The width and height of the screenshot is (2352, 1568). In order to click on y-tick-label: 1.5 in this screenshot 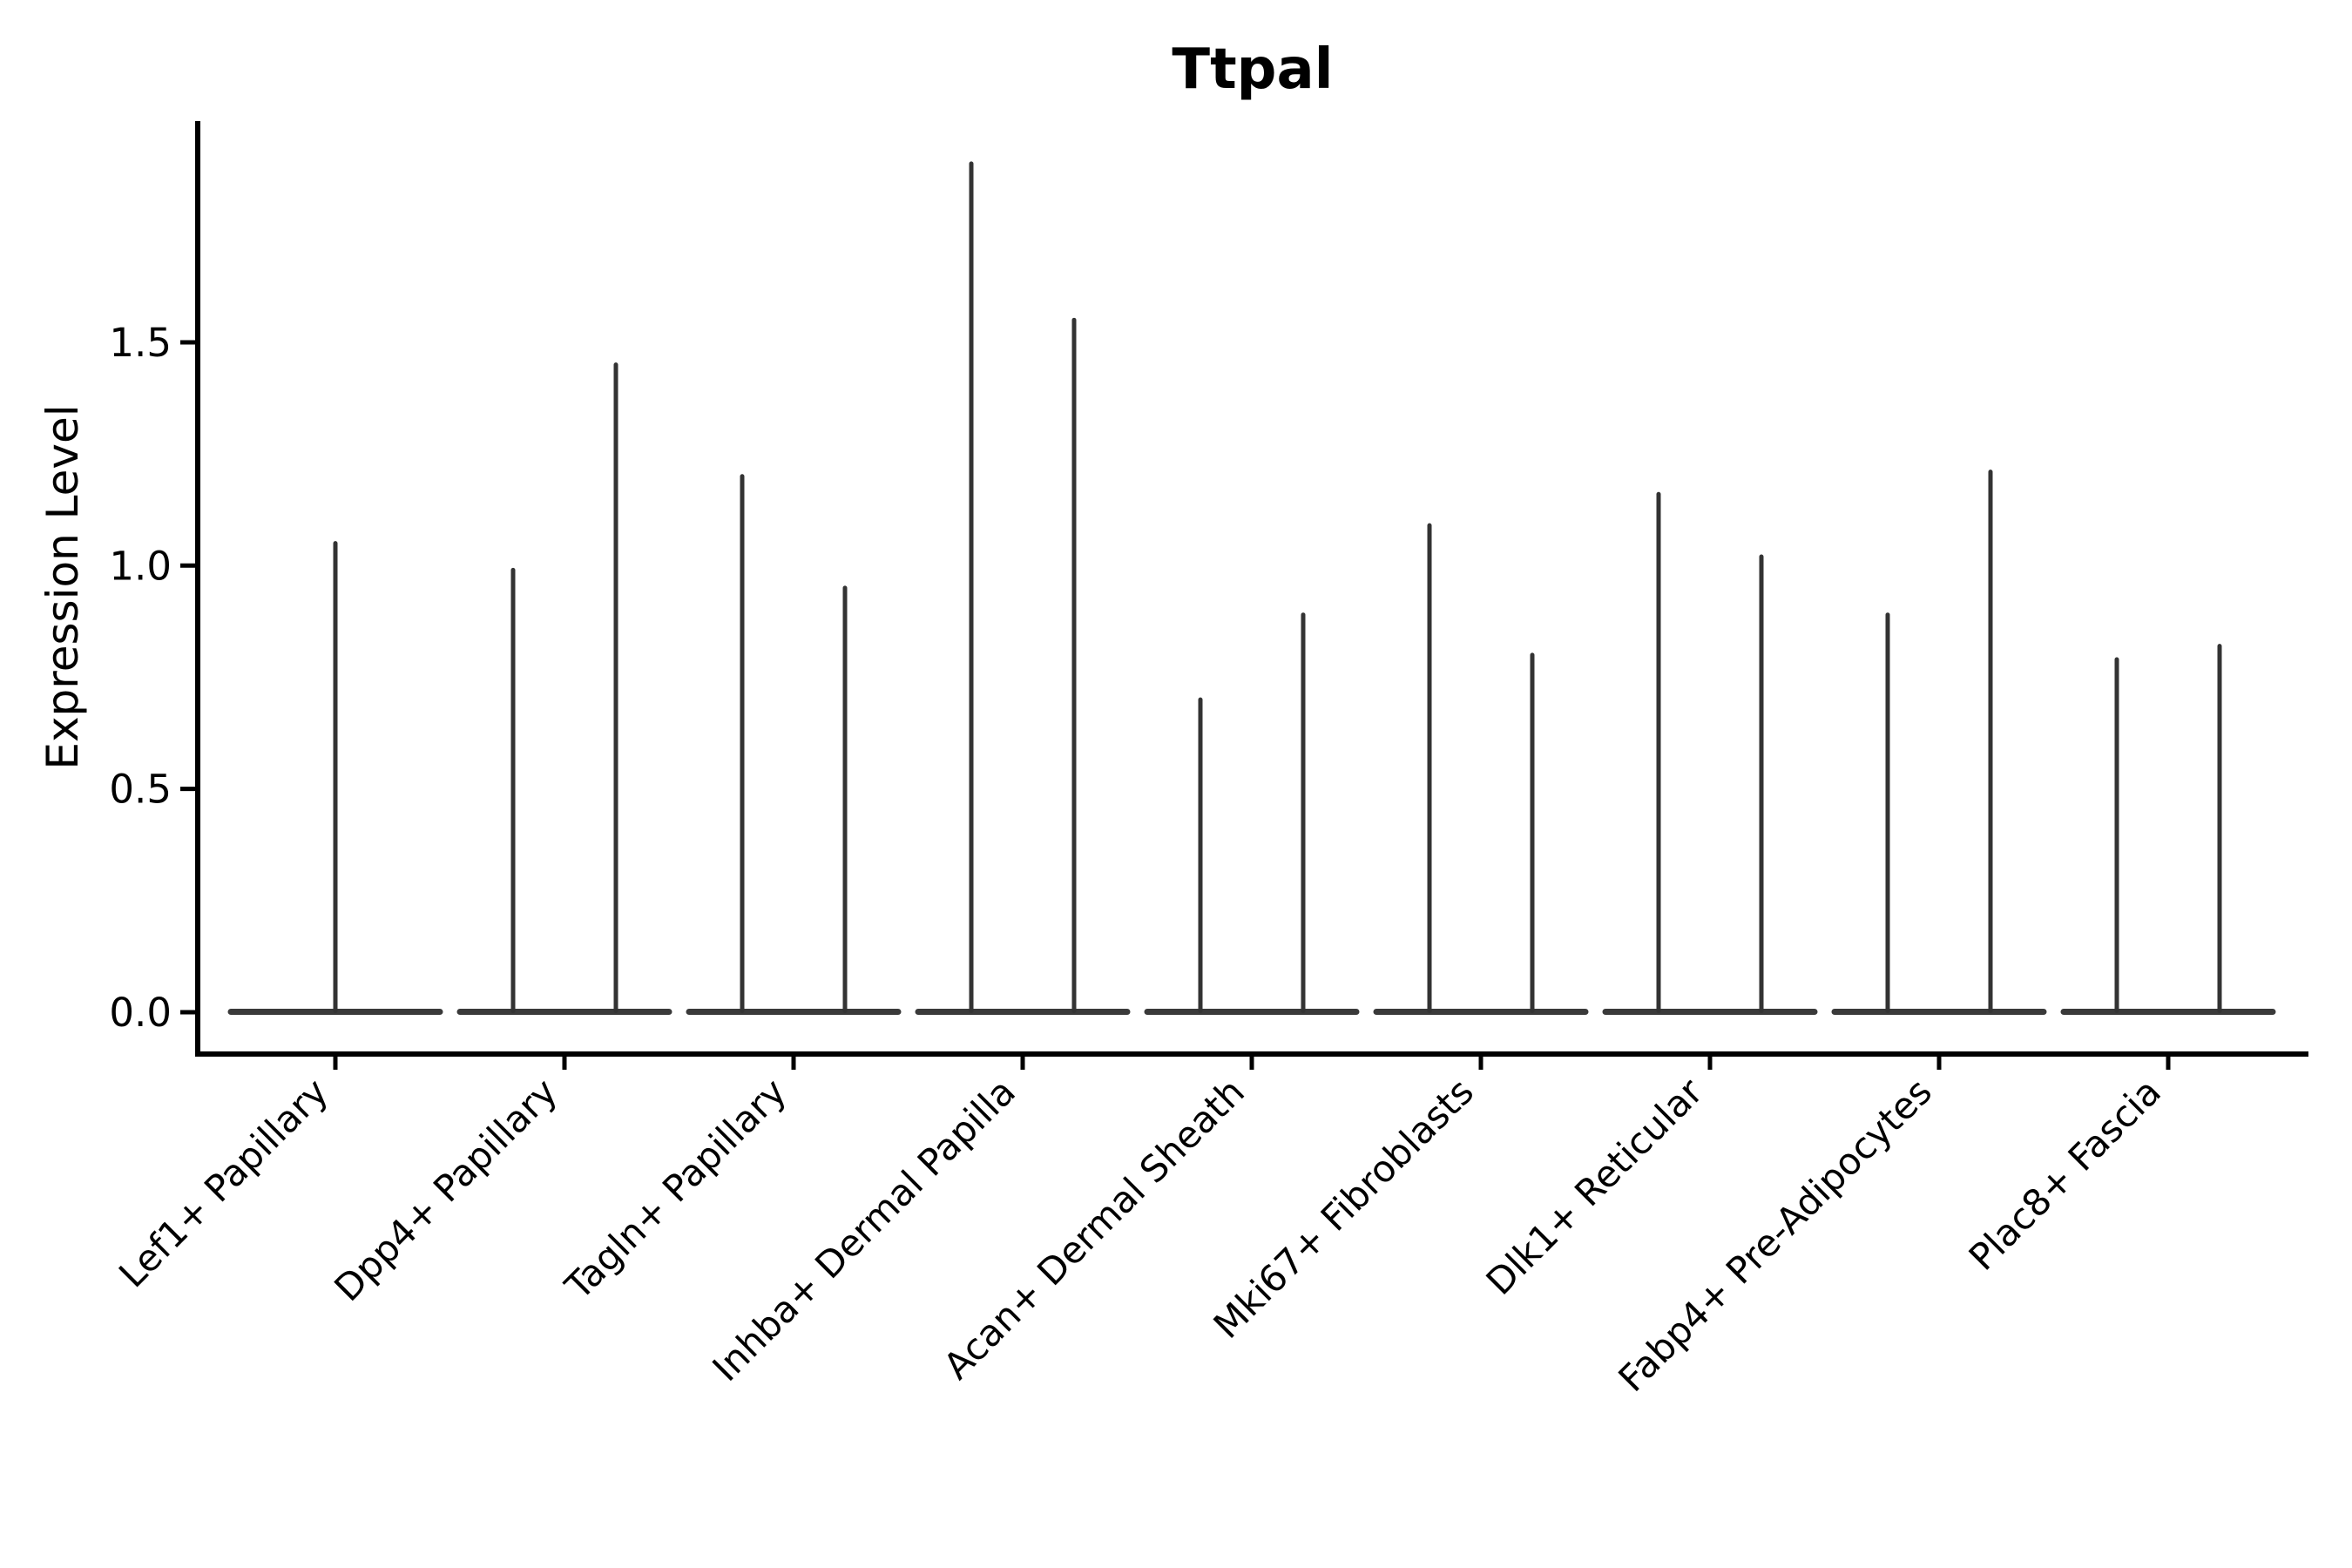, I will do `click(140, 343)`.